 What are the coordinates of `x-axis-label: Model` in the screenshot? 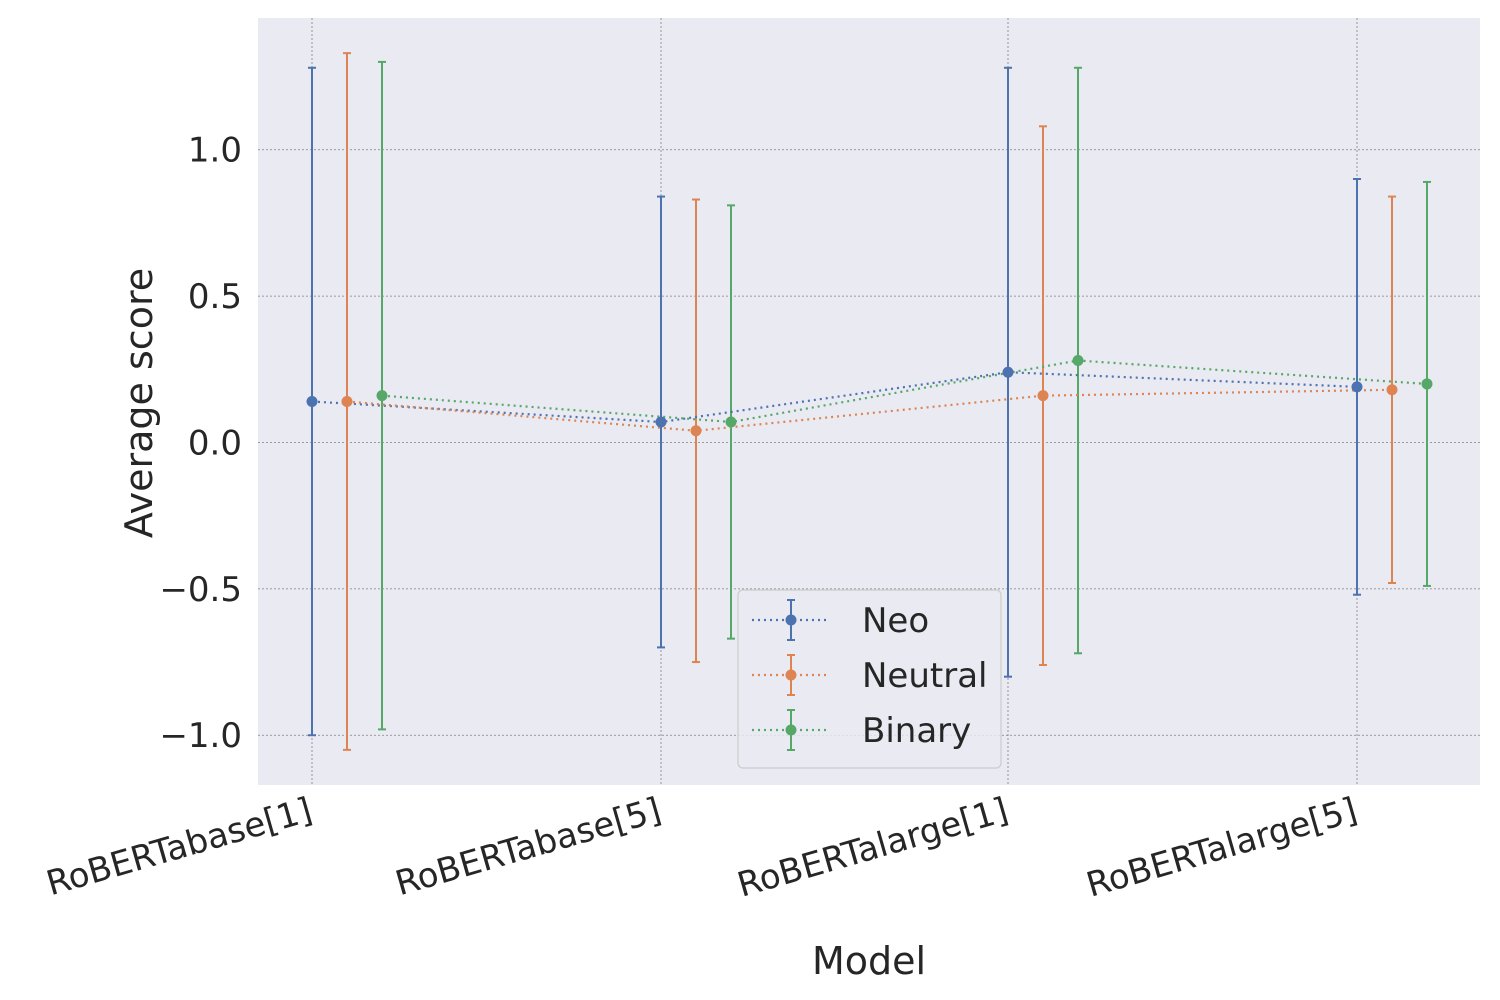 It's located at (869, 961).